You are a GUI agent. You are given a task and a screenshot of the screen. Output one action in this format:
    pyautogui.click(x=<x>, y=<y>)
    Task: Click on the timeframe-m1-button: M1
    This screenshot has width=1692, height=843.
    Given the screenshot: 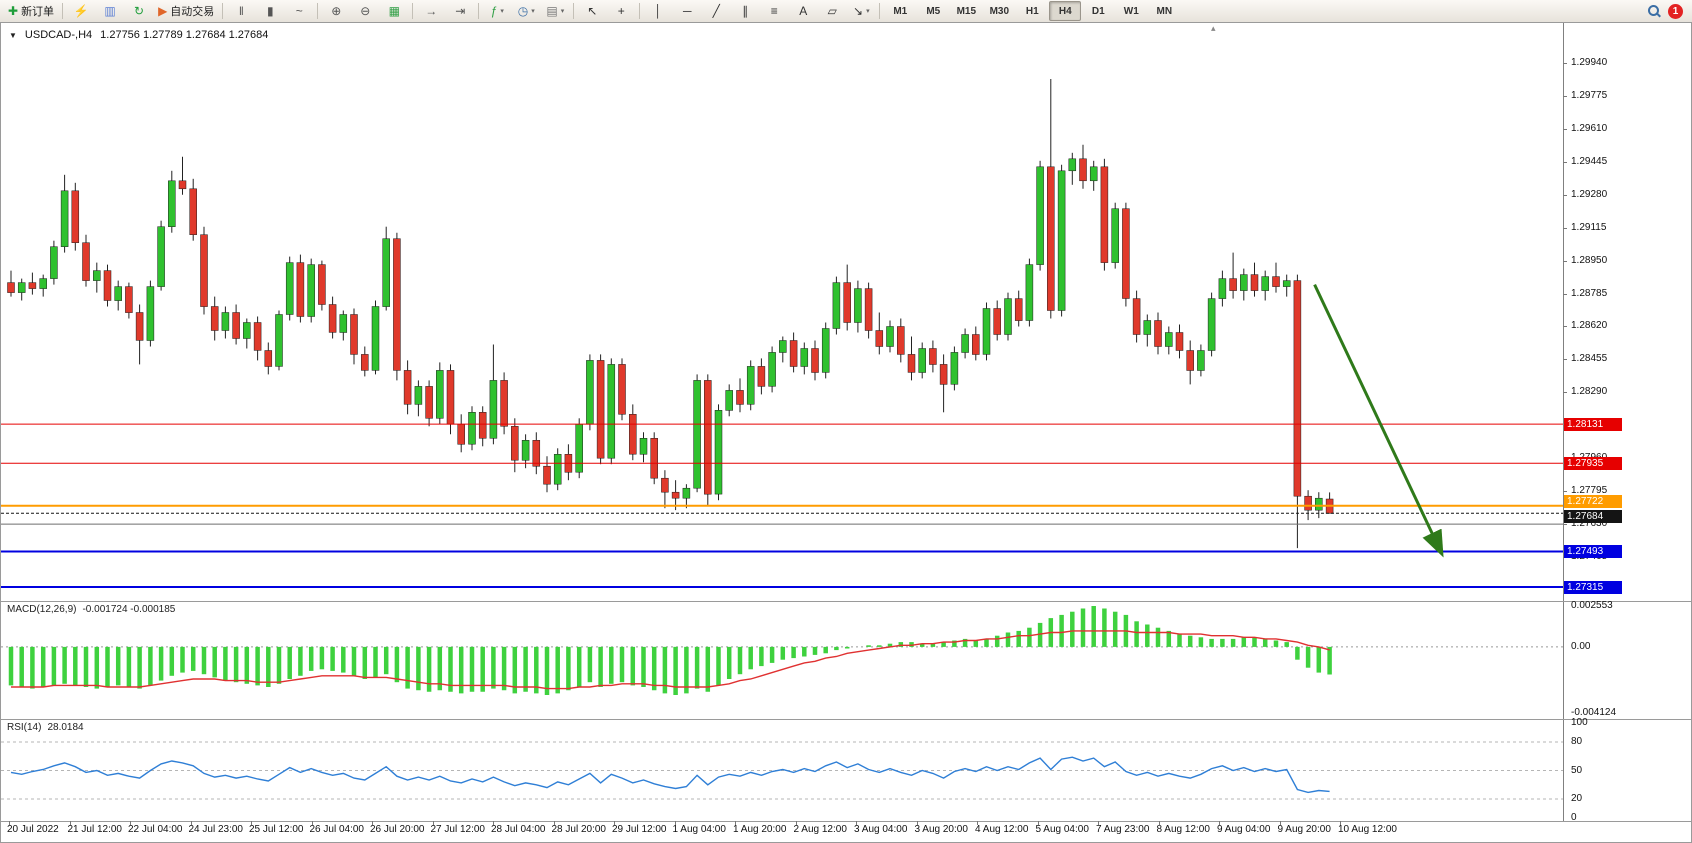 What is the action you would take?
    pyautogui.click(x=900, y=11)
    